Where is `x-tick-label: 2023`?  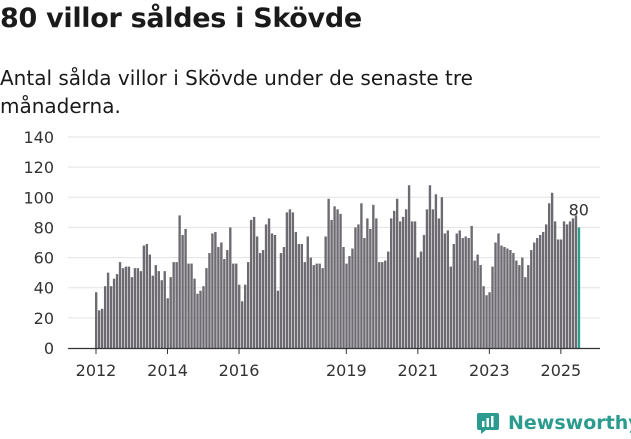
x-tick-label: 2023 is located at coordinates (489, 370).